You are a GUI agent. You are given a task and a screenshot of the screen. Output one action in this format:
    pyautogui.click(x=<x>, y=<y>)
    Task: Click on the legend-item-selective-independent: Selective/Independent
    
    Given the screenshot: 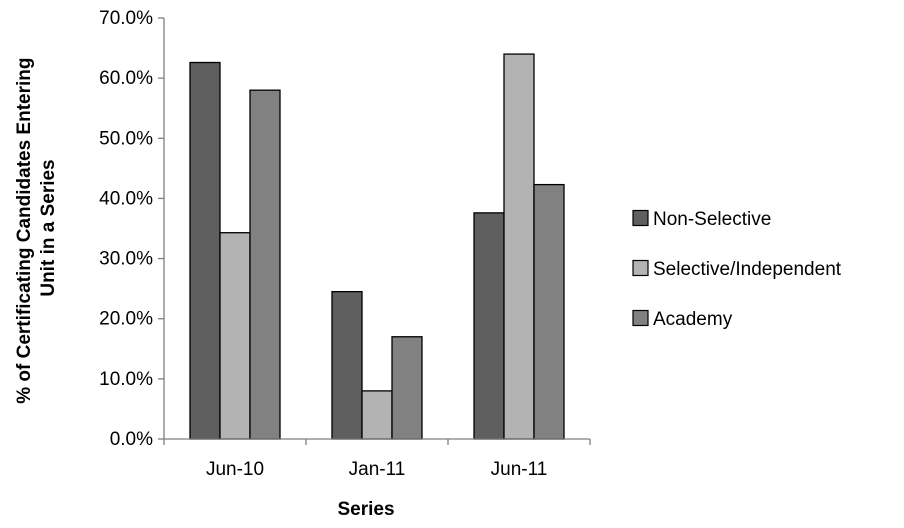 What is the action you would take?
    pyautogui.click(x=737, y=269)
    